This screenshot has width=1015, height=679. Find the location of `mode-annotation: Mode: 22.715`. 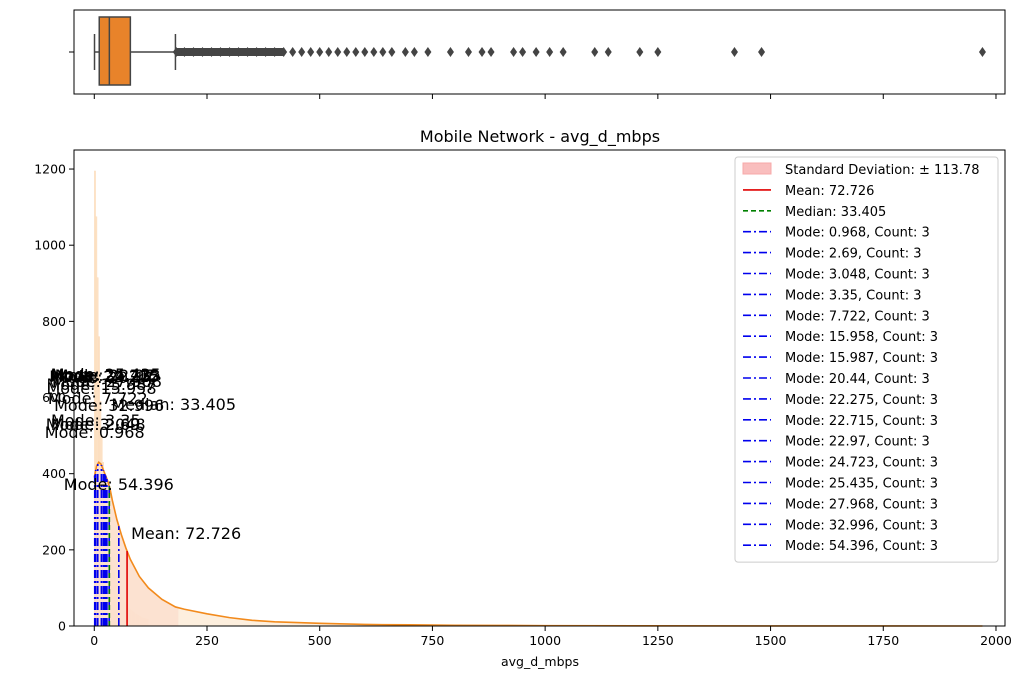

mode-annotation: Mode: 22.715 is located at coordinates (104, 376).